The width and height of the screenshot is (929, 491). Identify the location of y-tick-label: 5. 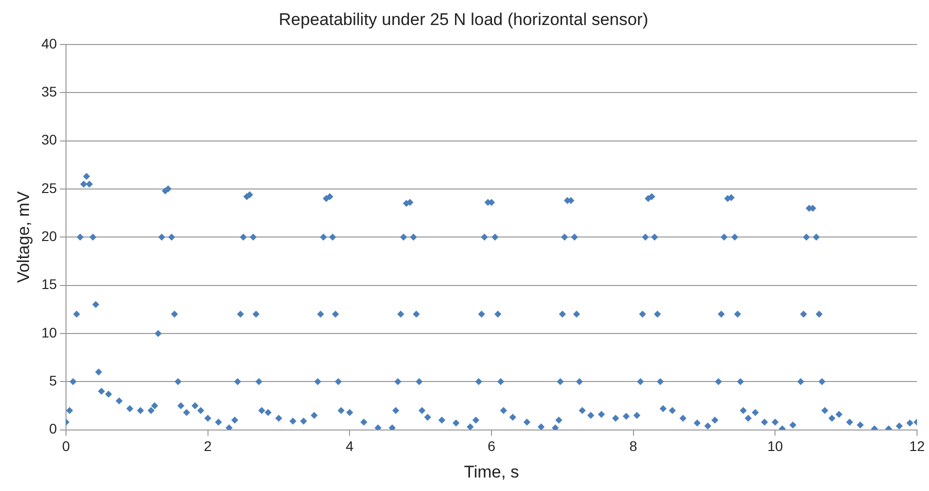
(53, 380).